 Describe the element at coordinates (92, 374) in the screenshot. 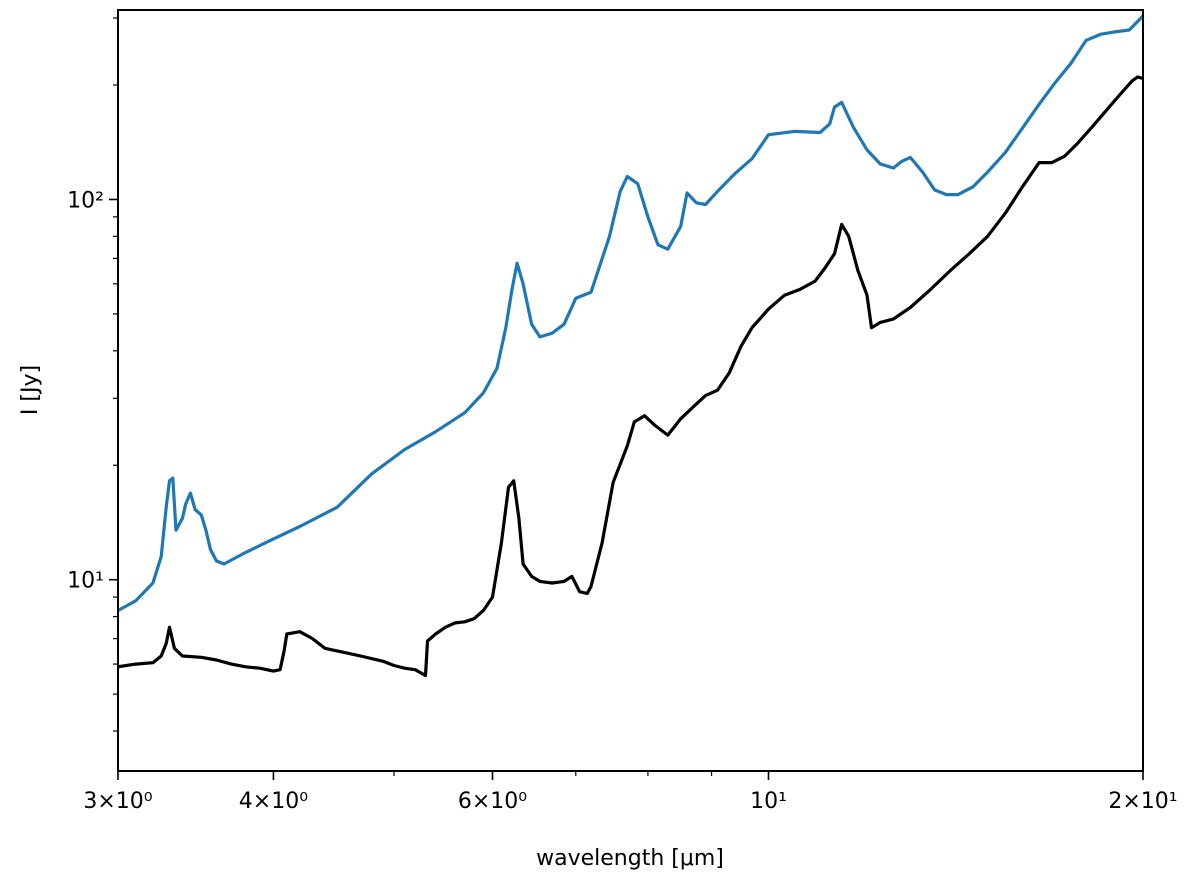

I see `y-axis-ticks: 10¹ 10²` at that location.